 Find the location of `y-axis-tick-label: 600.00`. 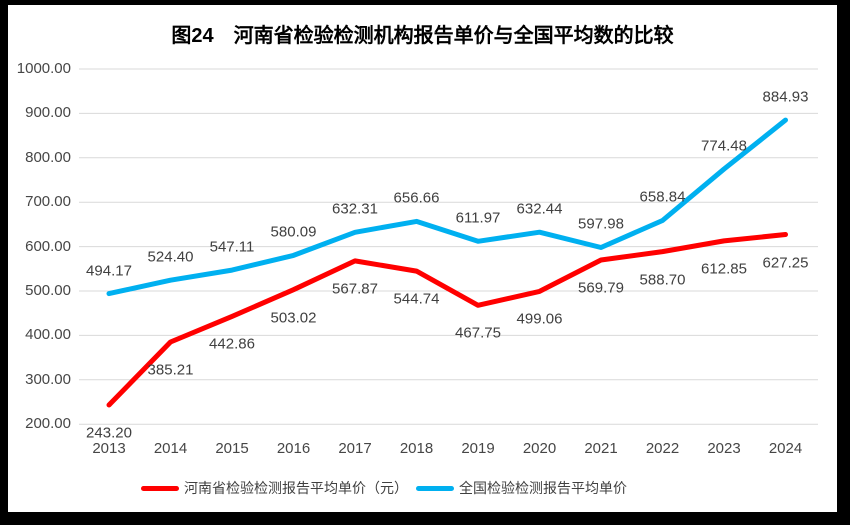

y-axis-tick-label: 600.00 is located at coordinates (48, 246).